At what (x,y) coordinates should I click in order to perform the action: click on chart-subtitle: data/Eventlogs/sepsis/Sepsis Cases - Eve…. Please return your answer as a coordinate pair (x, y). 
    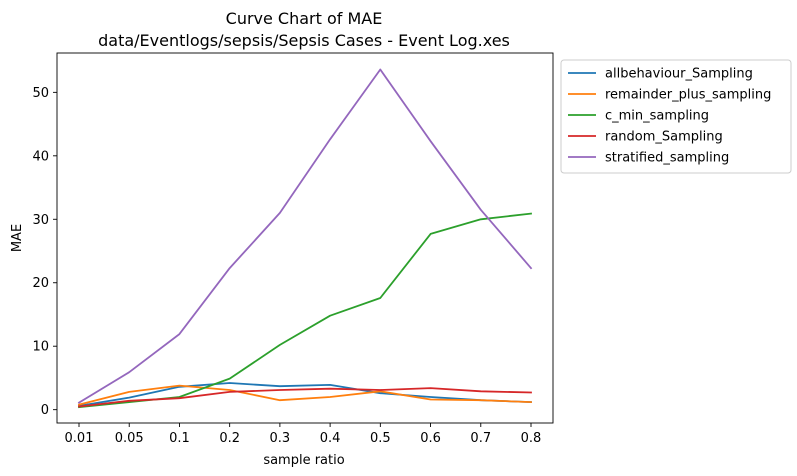
    Looking at the image, I should click on (304, 40).